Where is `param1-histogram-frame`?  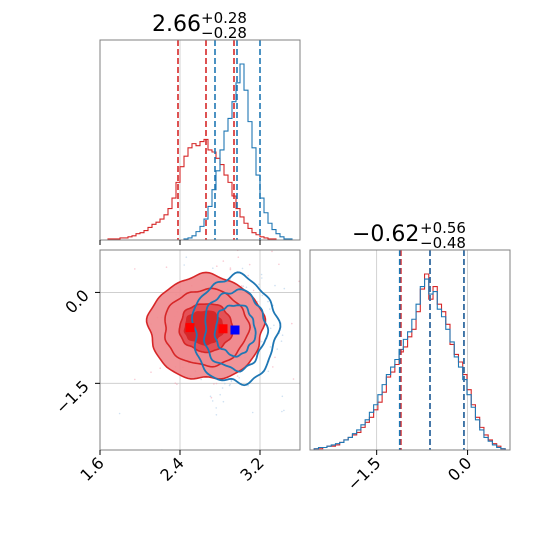 param1-histogram-frame is located at coordinates (200, 140).